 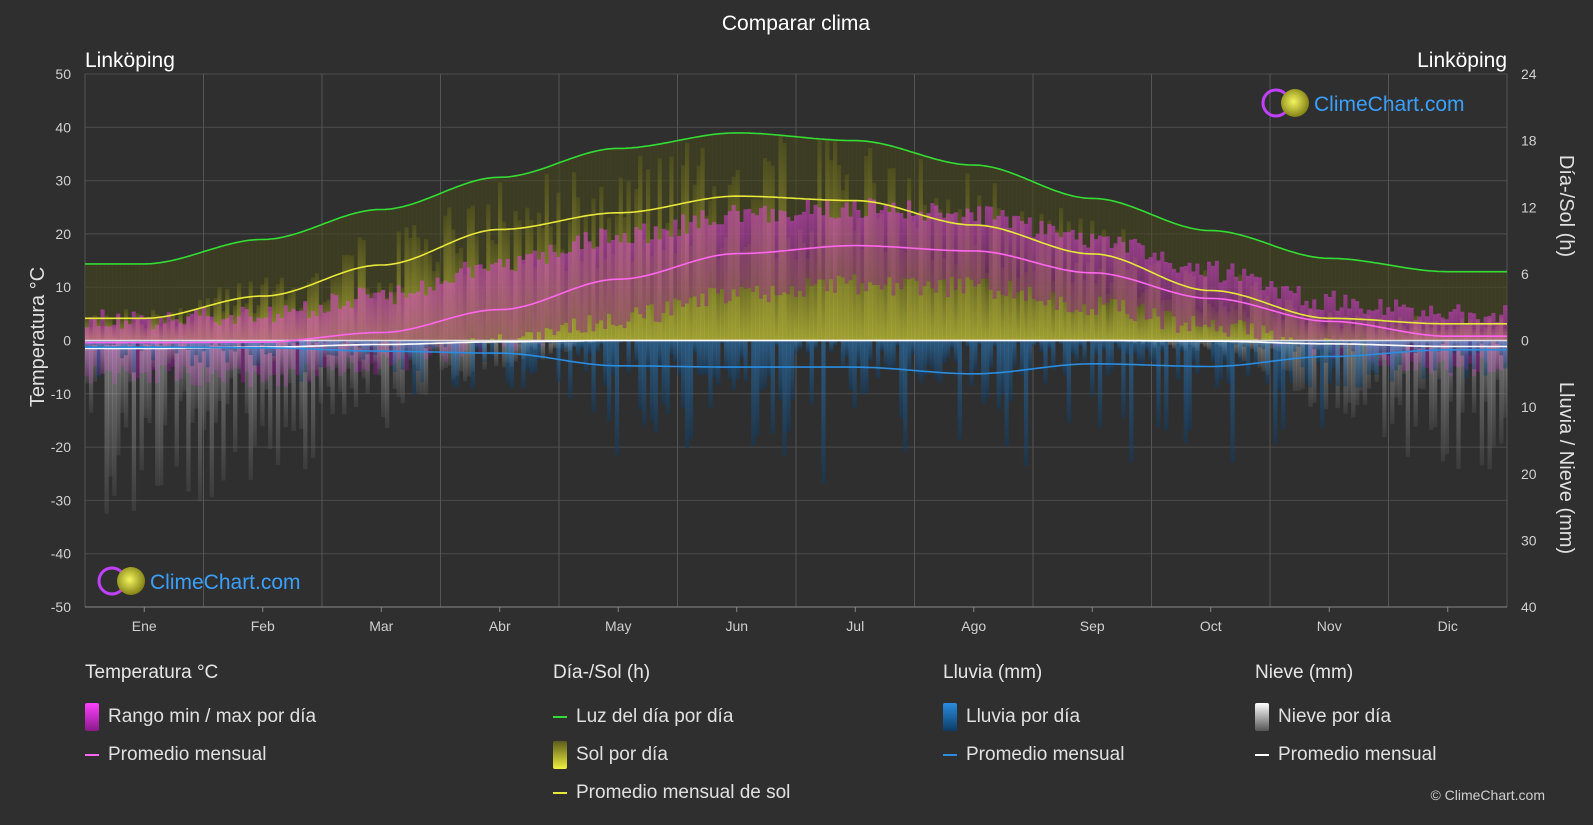 I want to click on brand-logo-top: ClimeChart.com, so click(x=1363, y=103).